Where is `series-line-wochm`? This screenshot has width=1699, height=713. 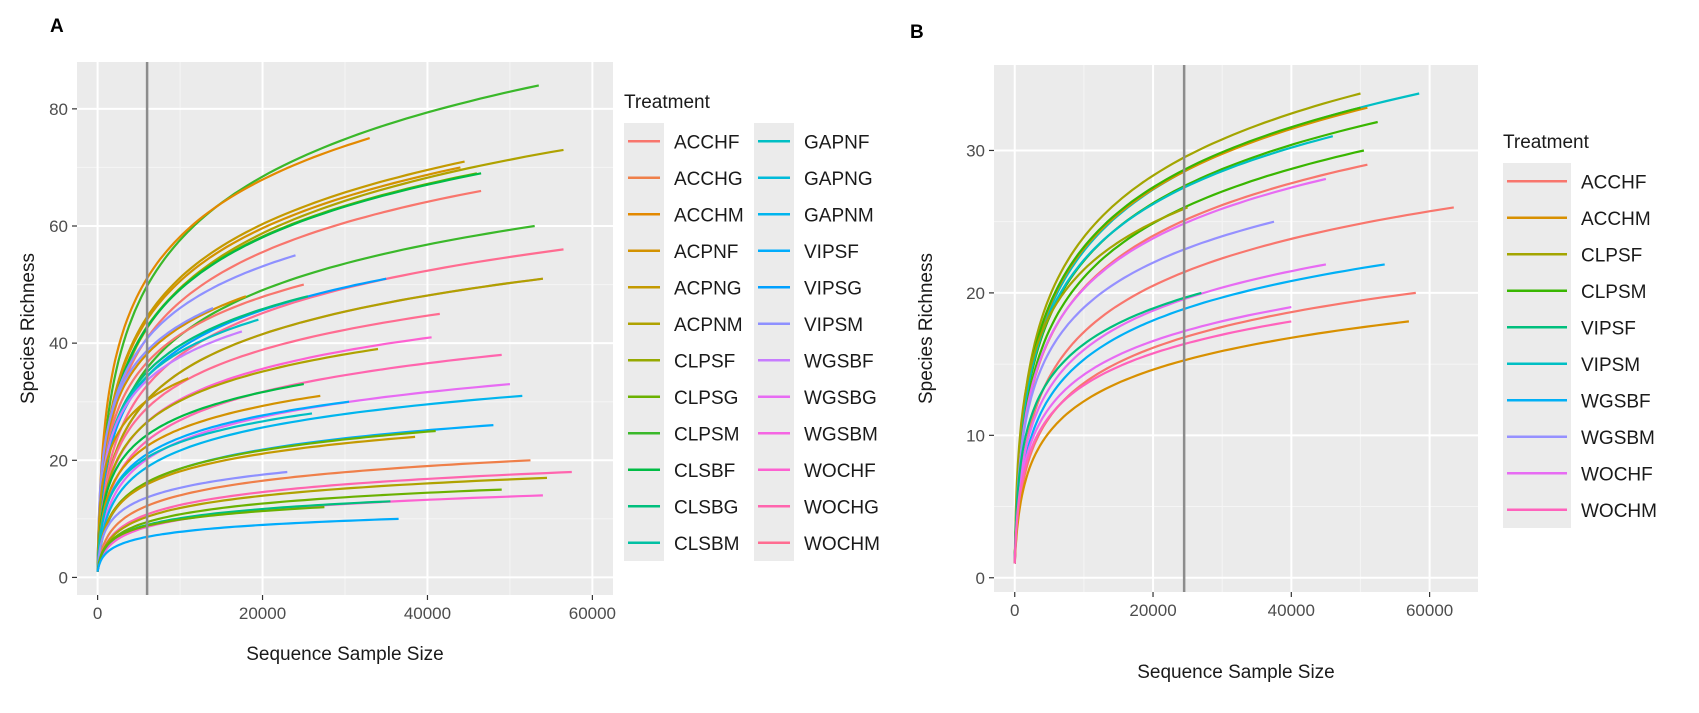 series-line-wochm is located at coordinates (1152, 442).